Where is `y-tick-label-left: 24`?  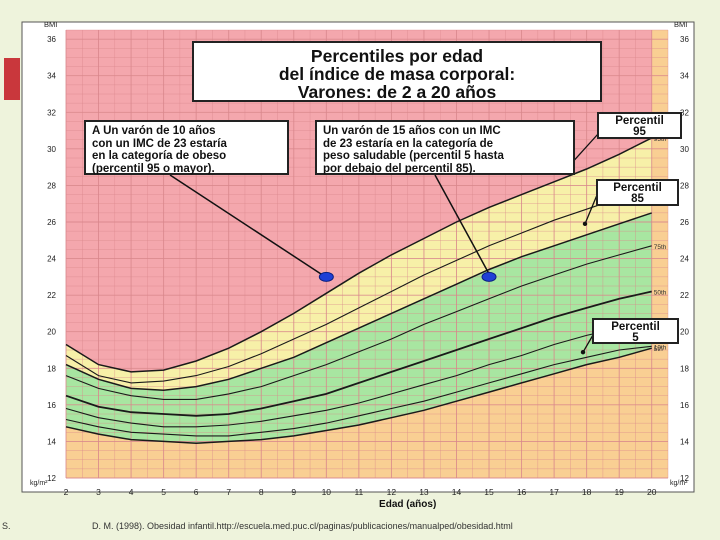
y-tick-label-left: 24 is located at coordinates (51, 259).